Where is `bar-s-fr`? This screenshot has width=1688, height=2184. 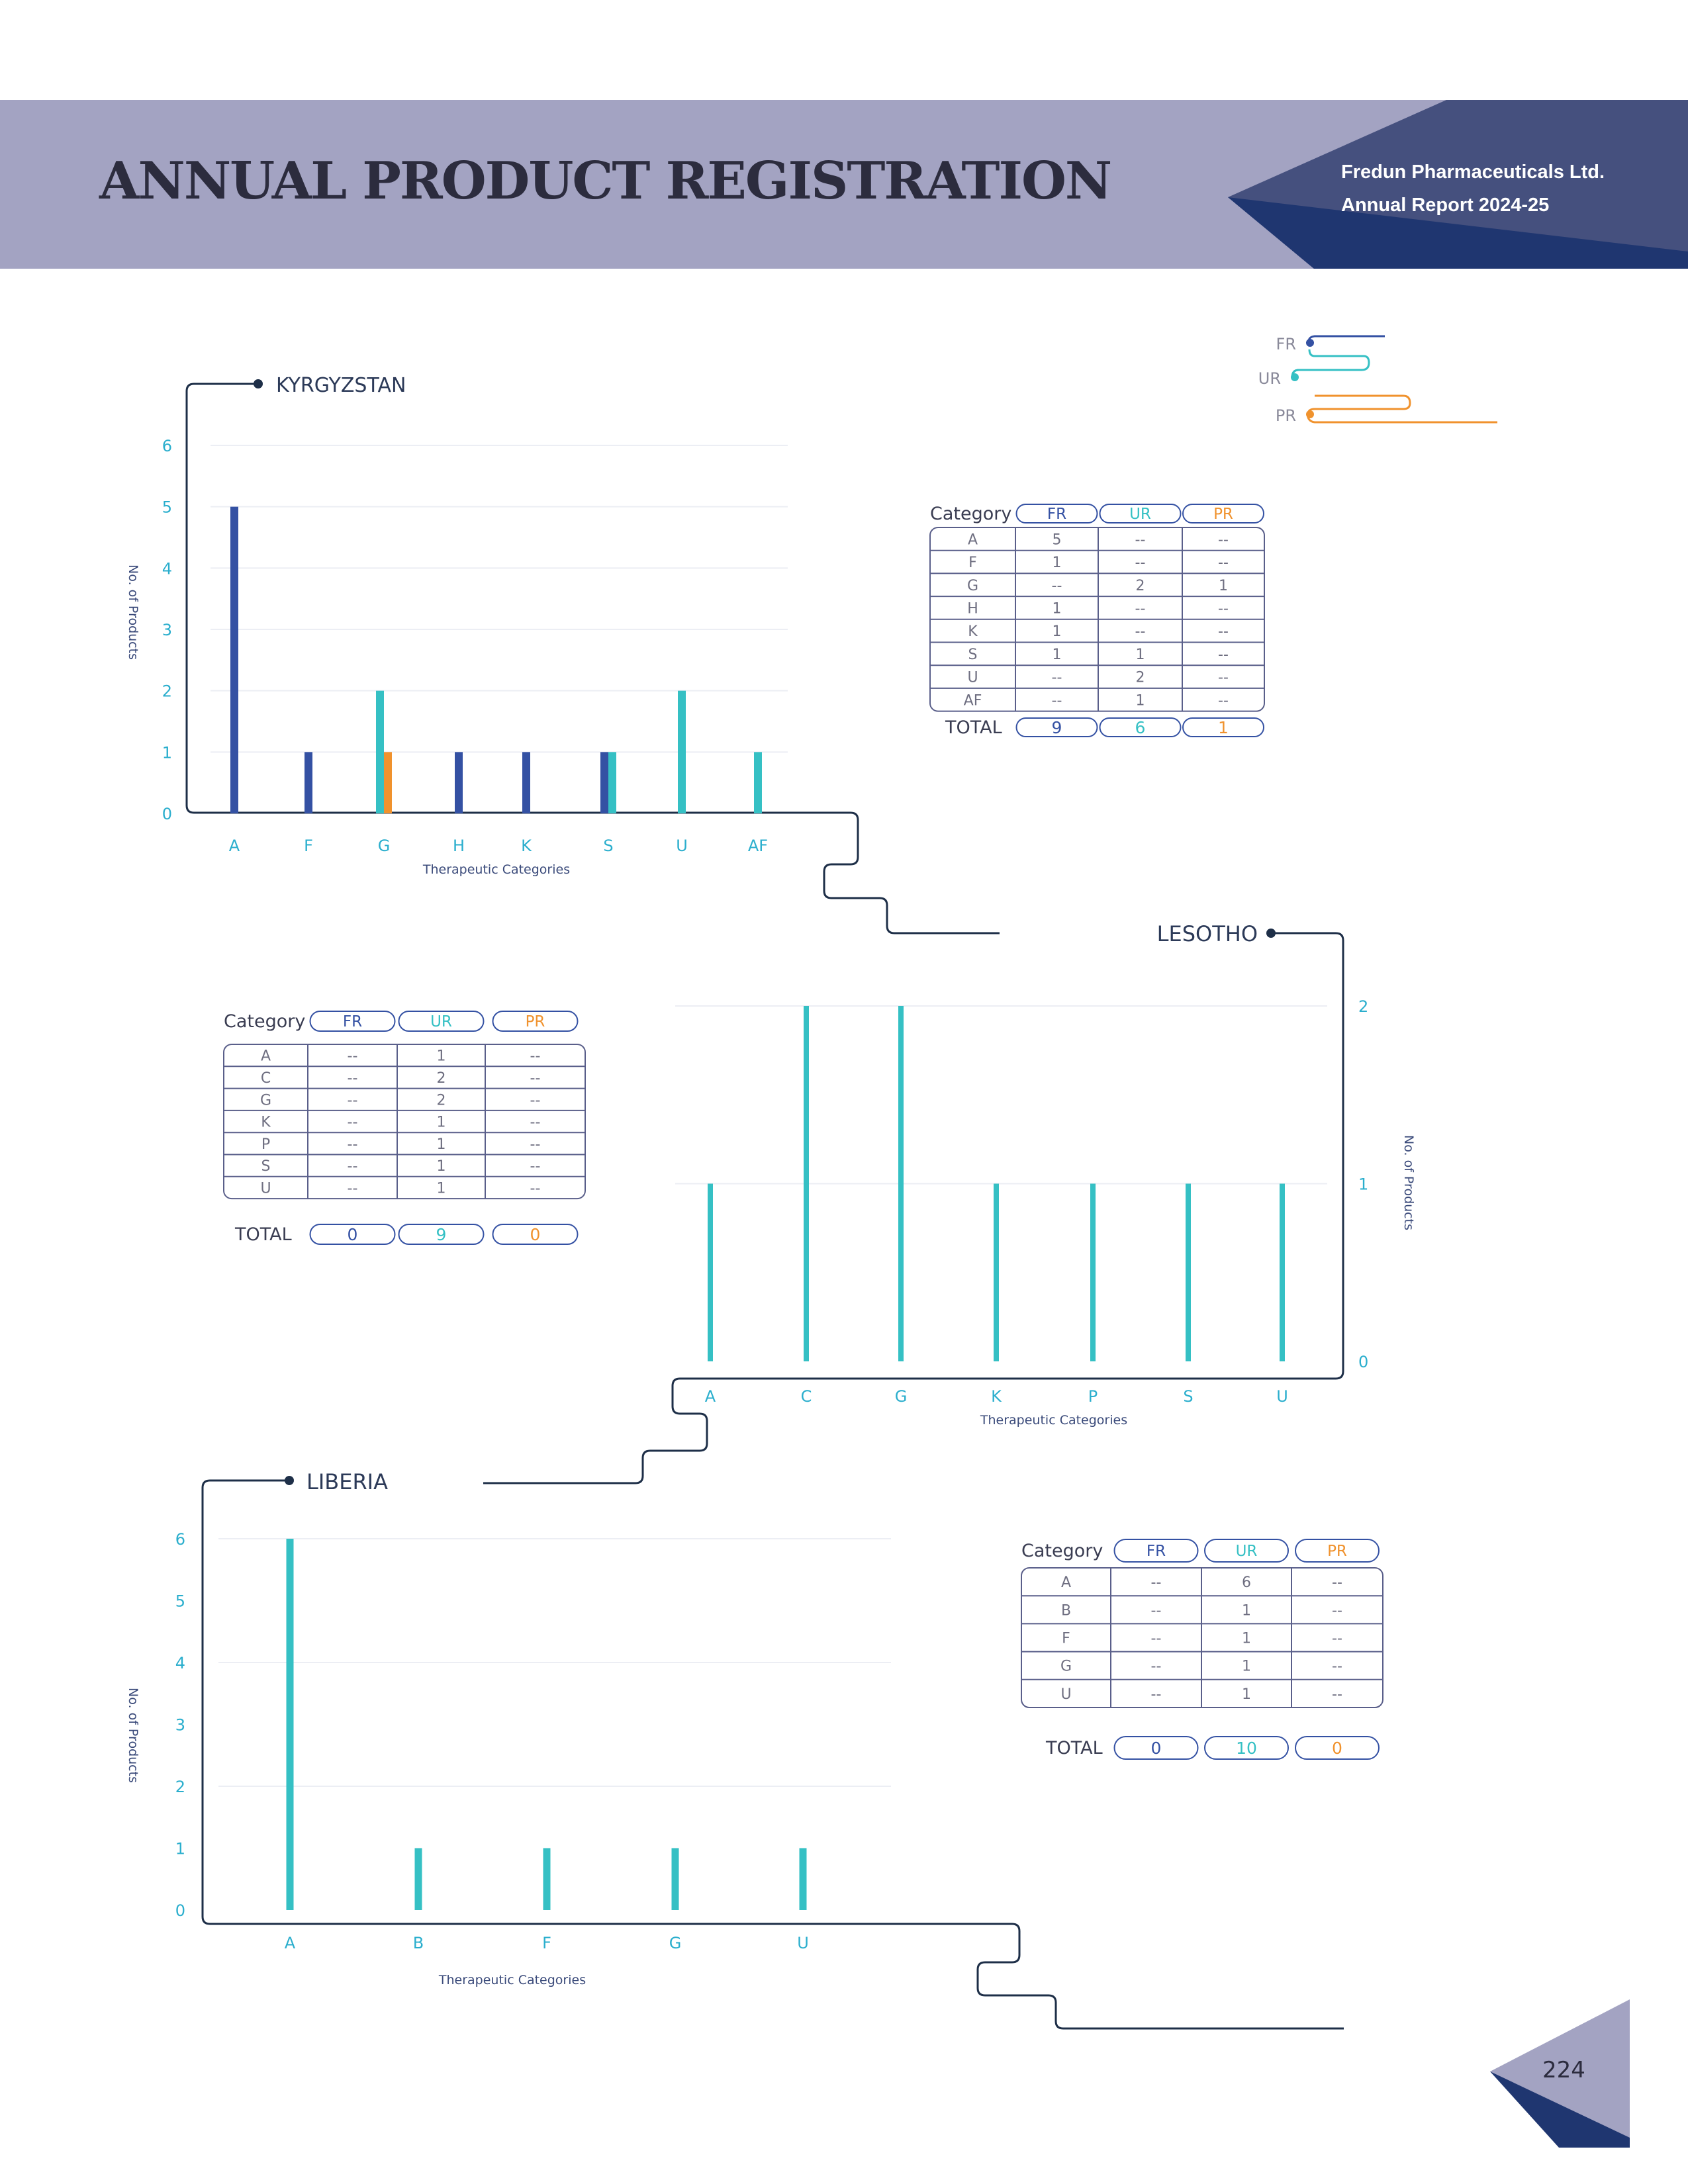
bar-s-fr is located at coordinates (604, 782).